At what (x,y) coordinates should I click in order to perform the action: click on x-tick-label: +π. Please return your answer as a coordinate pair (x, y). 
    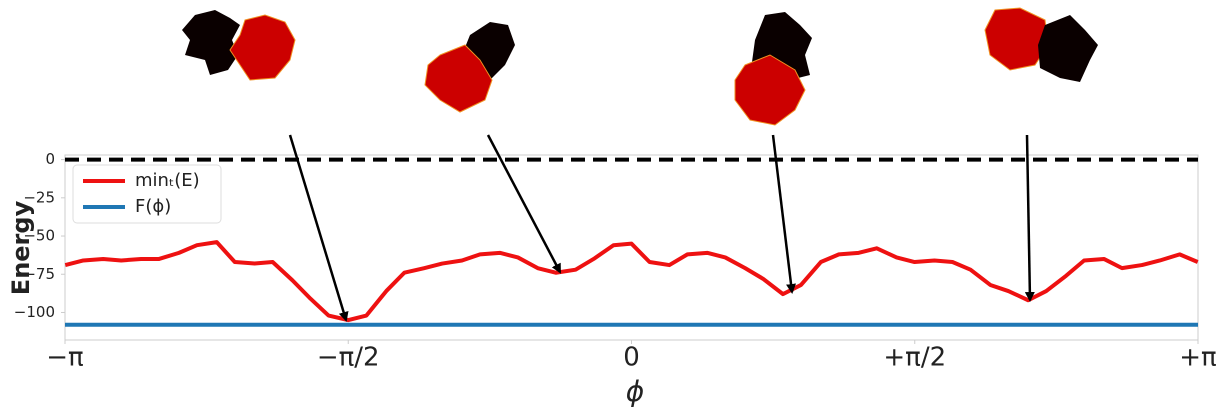
    Looking at the image, I should click on (1197, 358).